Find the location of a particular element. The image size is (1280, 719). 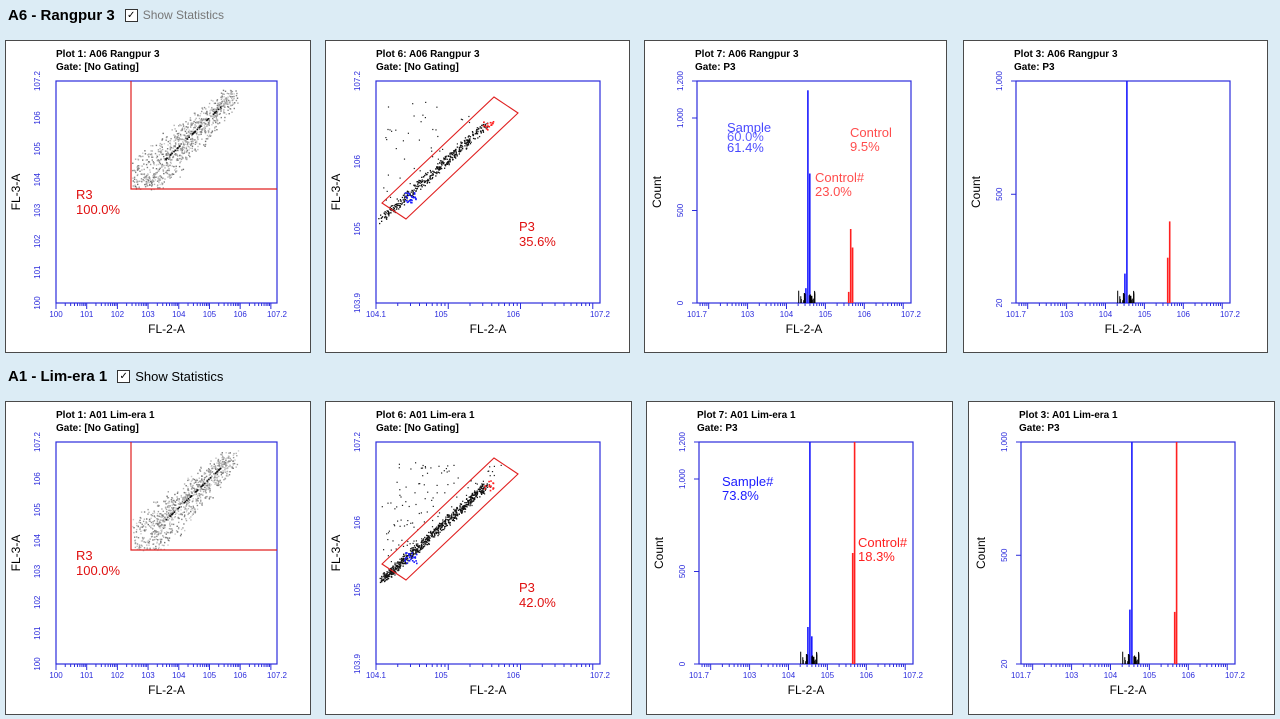

histogram-bar is located at coordinates (1134, 296).